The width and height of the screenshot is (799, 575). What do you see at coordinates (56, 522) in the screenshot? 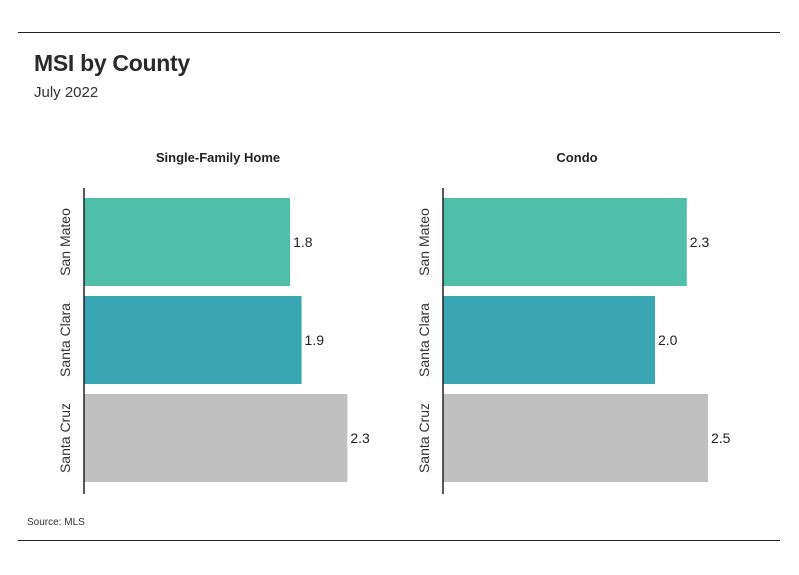
I see `source-note: Source: MLS` at bounding box center [56, 522].